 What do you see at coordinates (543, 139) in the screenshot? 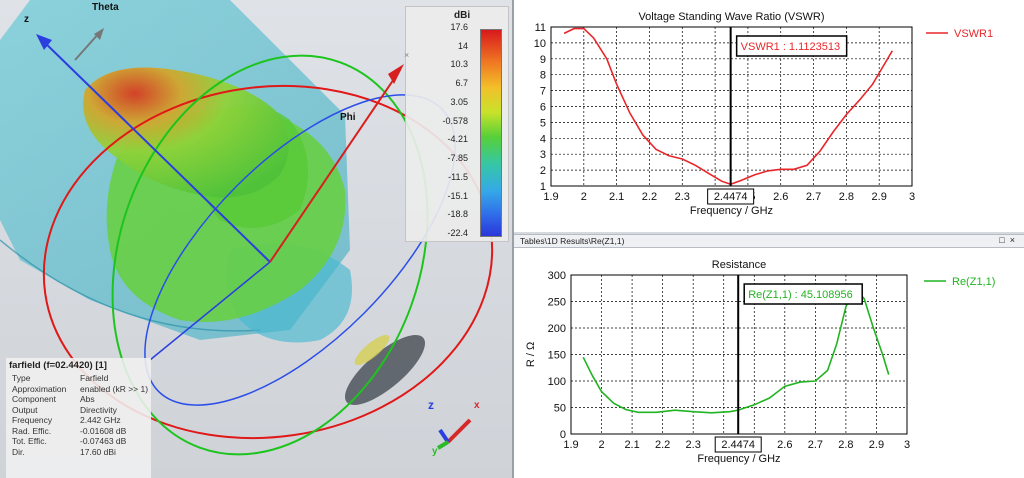
I see `y-tick-label: 4` at bounding box center [543, 139].